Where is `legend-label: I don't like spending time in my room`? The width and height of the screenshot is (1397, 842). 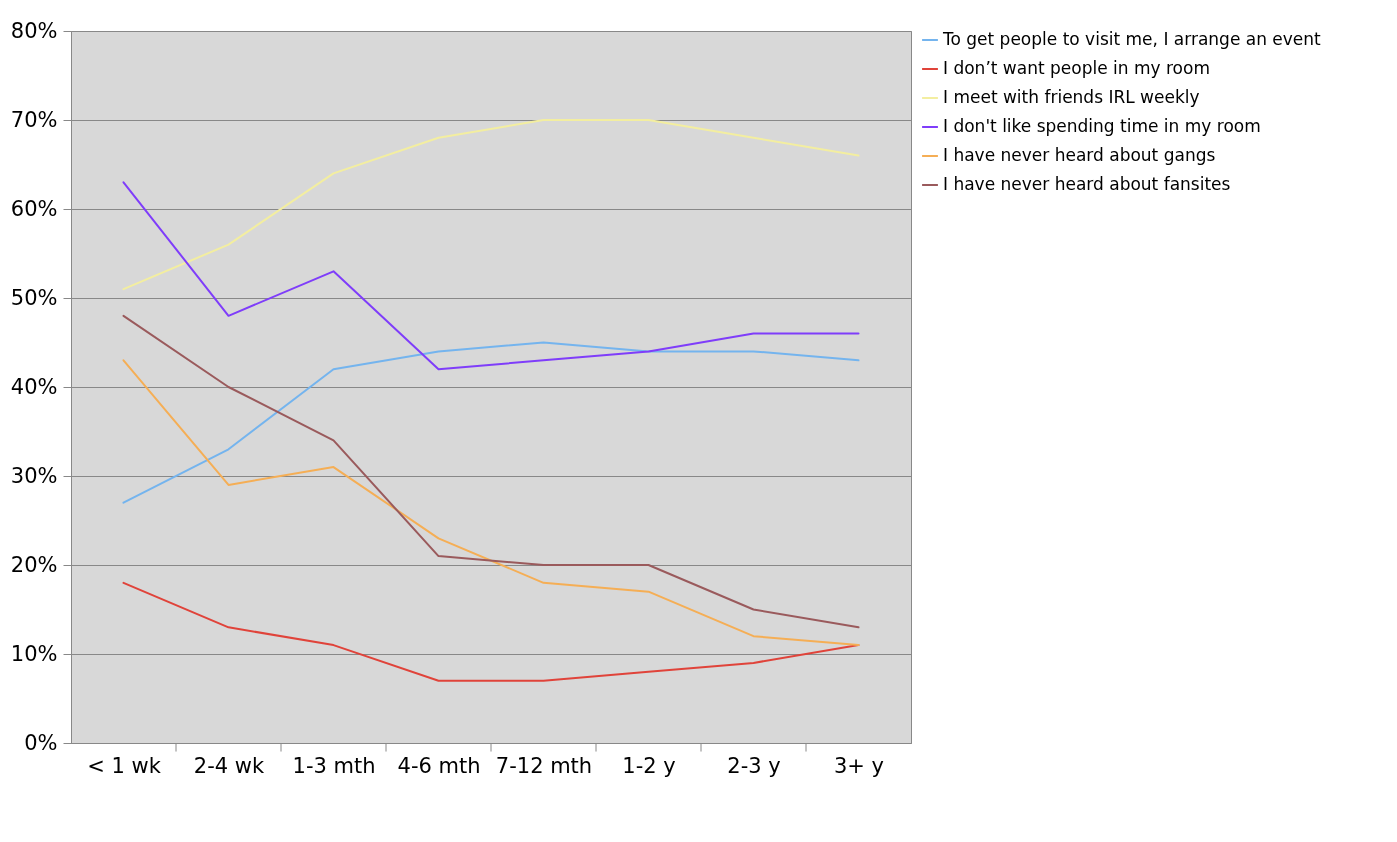
legend-label: I don't like spending time in my room is located at coordinates (1102, 126).